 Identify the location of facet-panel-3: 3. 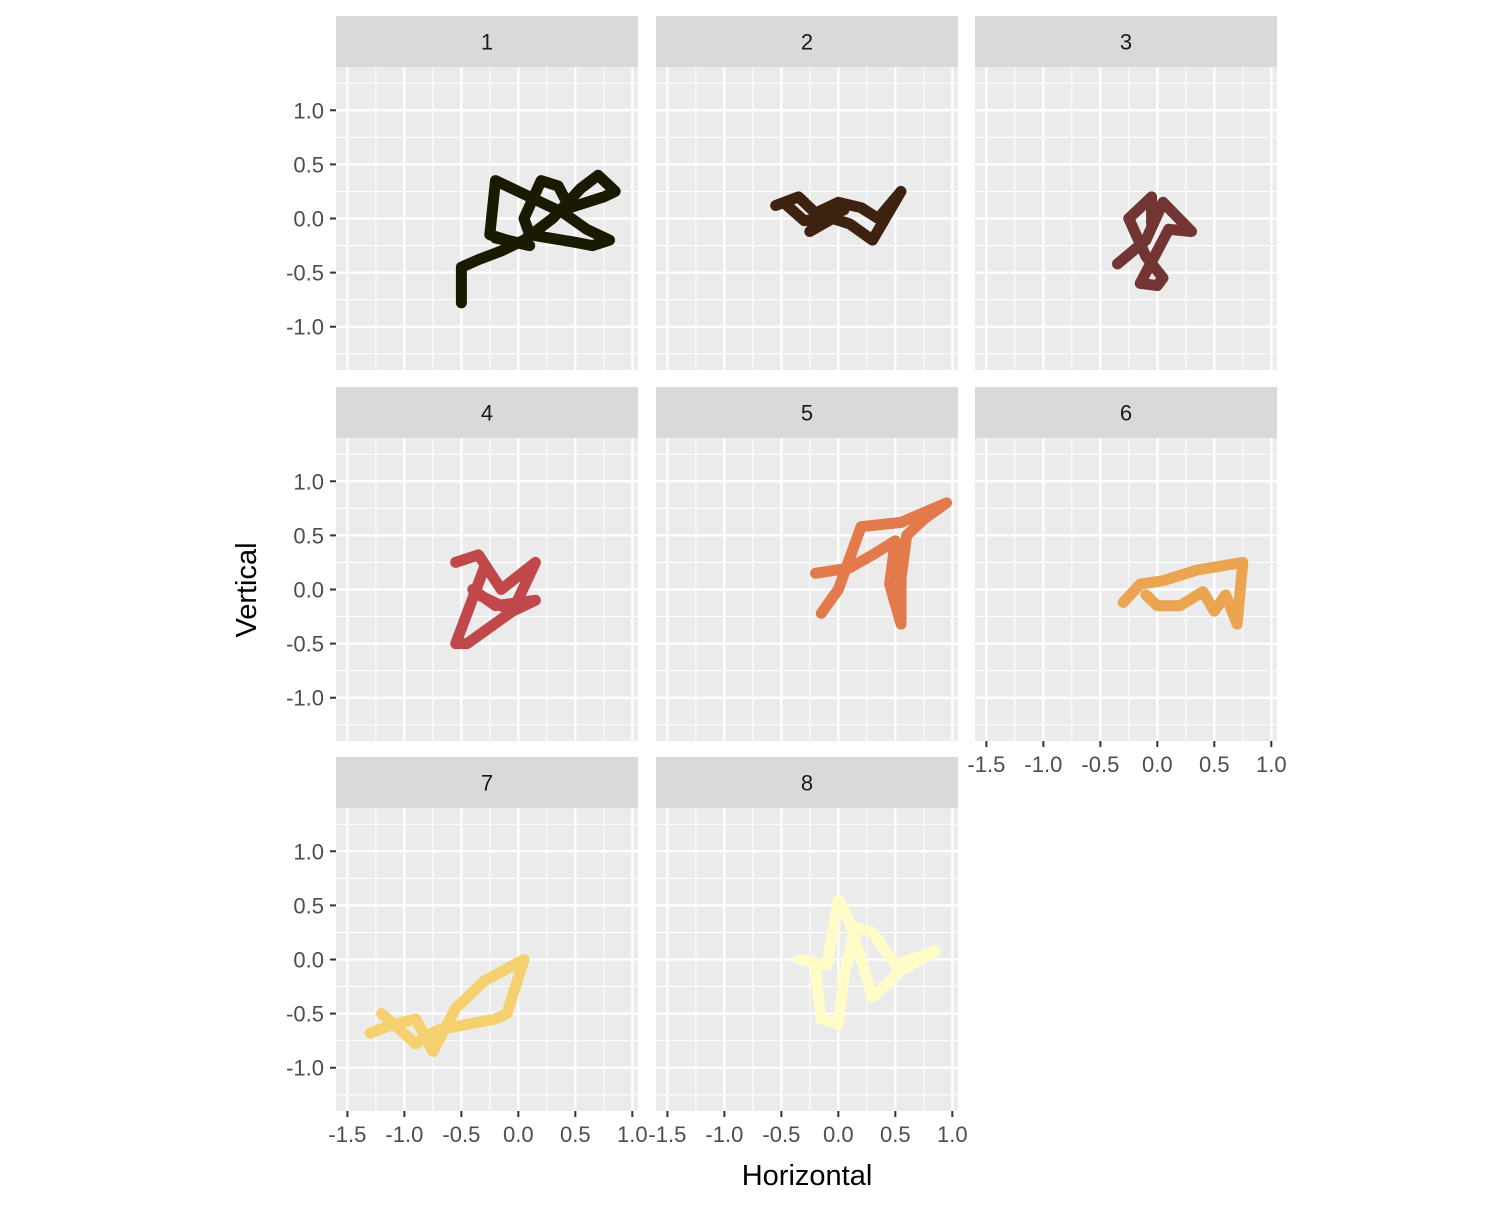
(1126, 193).